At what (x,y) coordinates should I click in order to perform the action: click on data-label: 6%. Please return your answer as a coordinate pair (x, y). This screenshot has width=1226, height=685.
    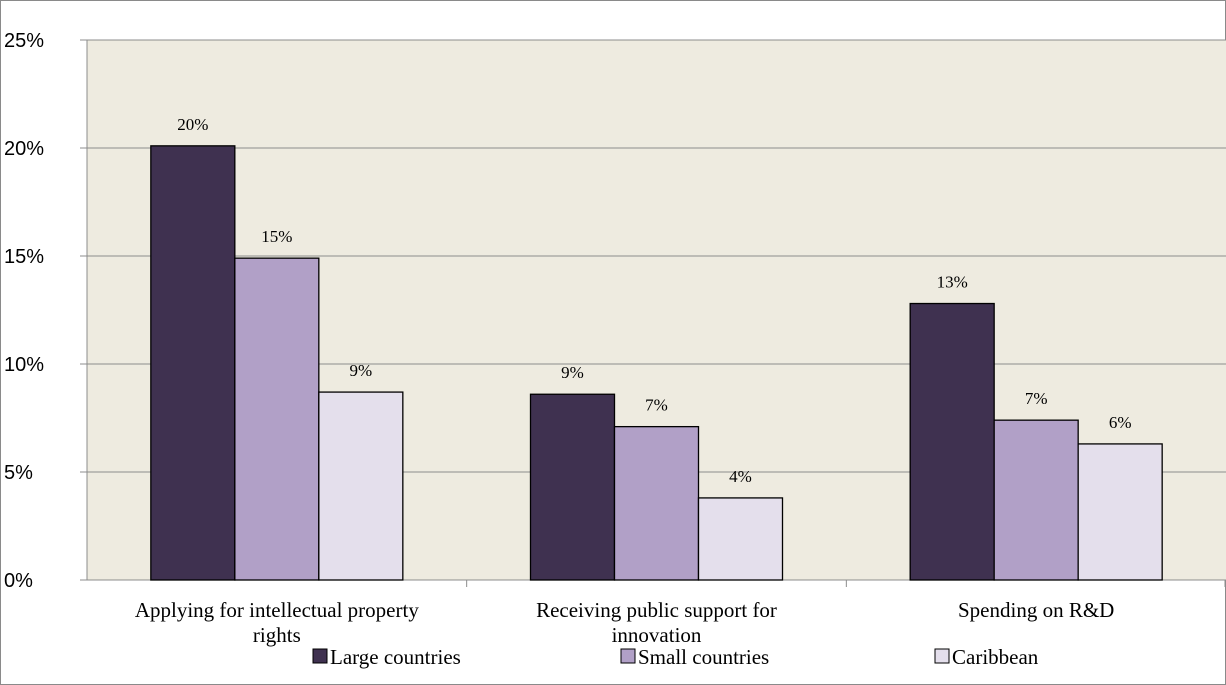
    Looking at the image, I should click on (1120, 422).